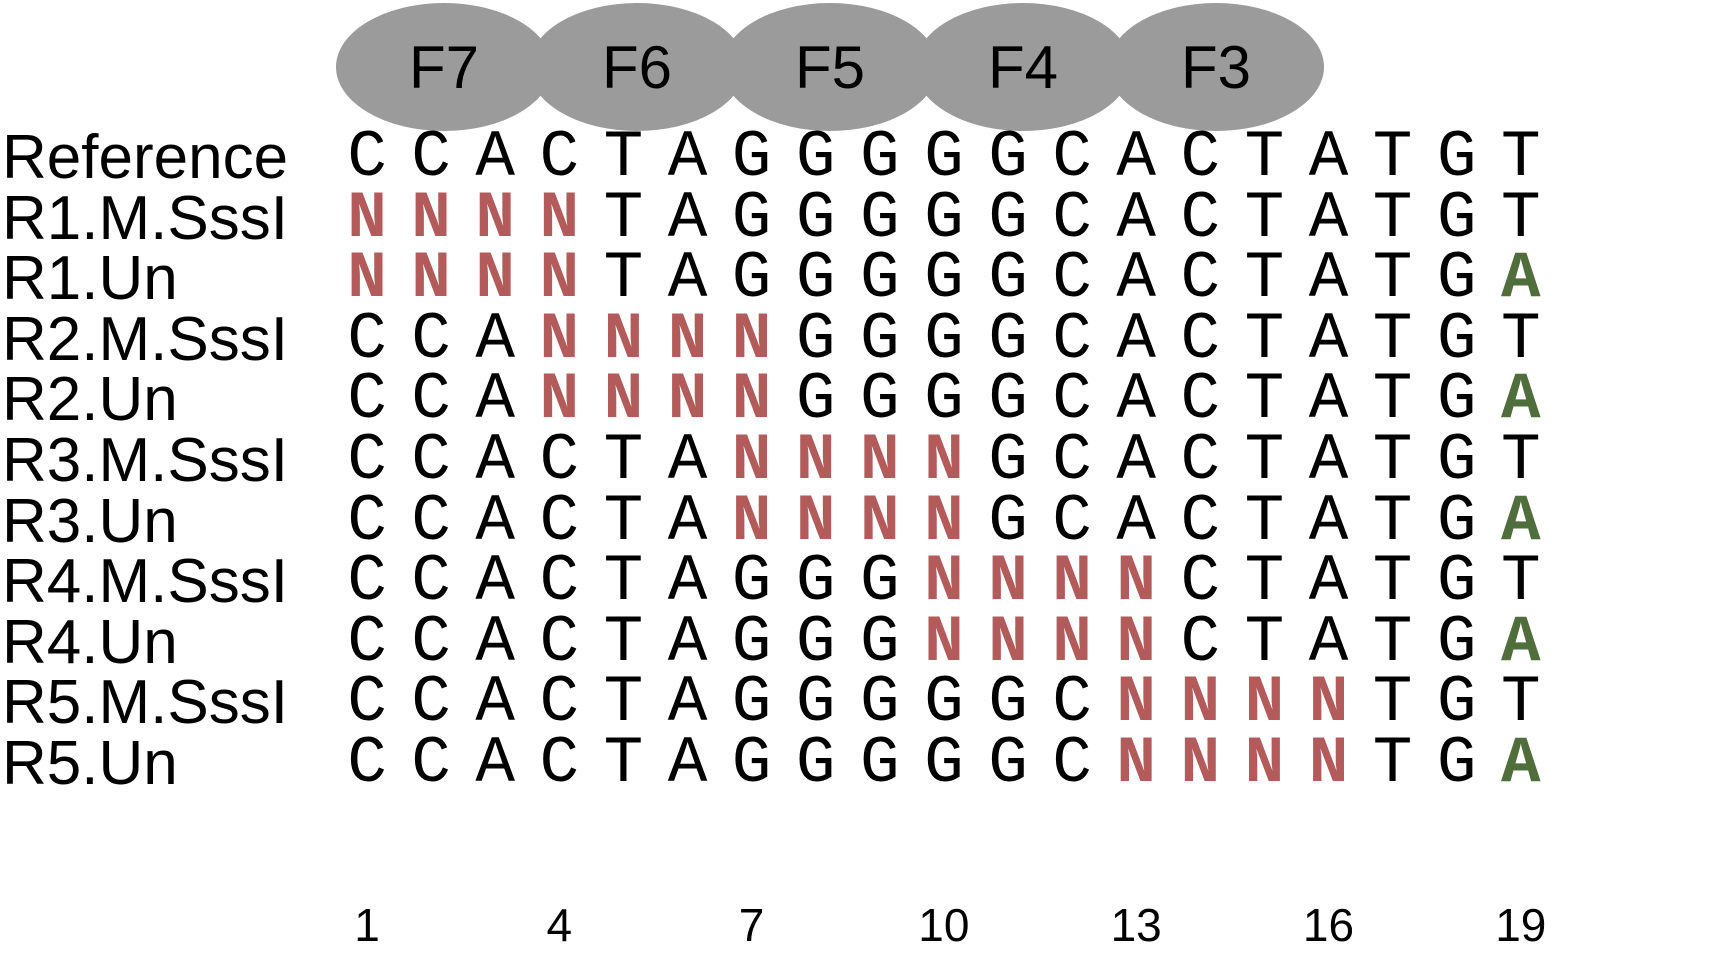 The width and height of the screenshot is (1734, 956). What do you see at coordinates (367, 925) in the screenshot?
I see `position-label: 1` at bounding box center [367, 925].